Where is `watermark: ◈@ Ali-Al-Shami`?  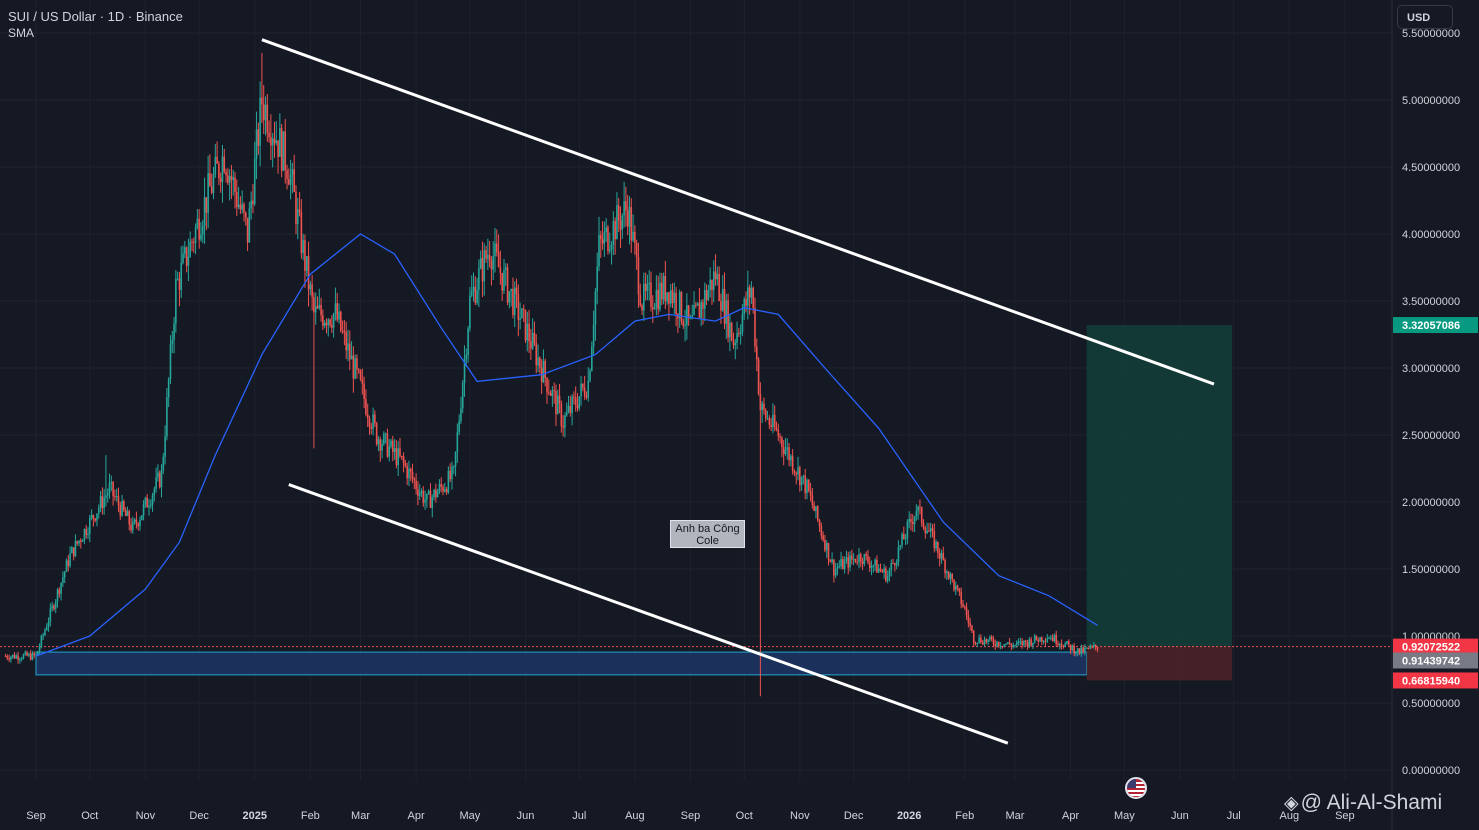 watermark: ◈@ Ali-Al-Shami is located at coordinates (1363, 803).